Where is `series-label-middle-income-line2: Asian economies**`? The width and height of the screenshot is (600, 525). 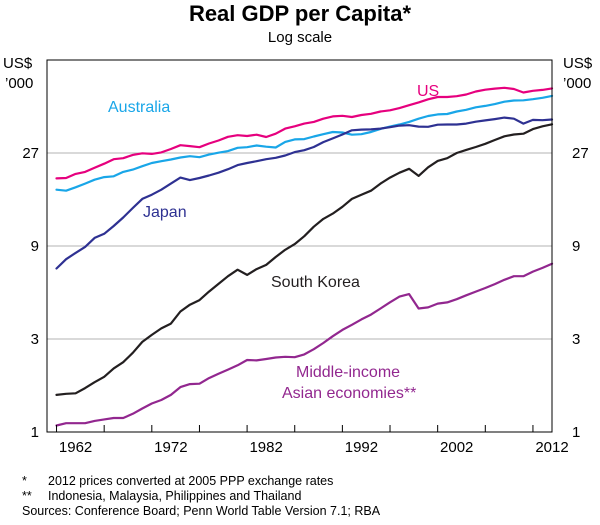 series-label-middle-income-line2: Asian economies** is located at coordinates (349, 393).